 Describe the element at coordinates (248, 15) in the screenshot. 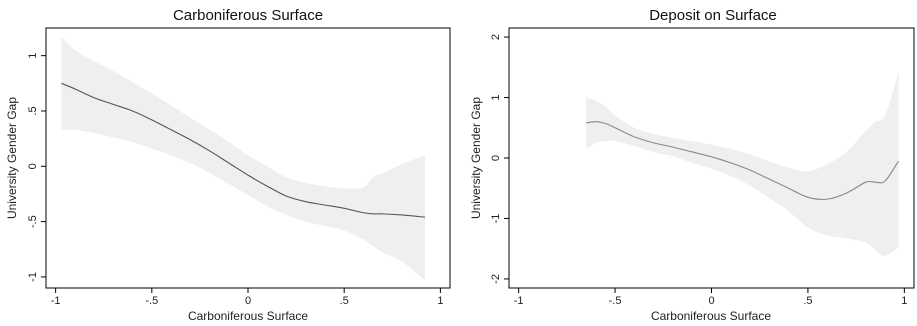

I see `chart-title: Carboniferous Surface` at that location.